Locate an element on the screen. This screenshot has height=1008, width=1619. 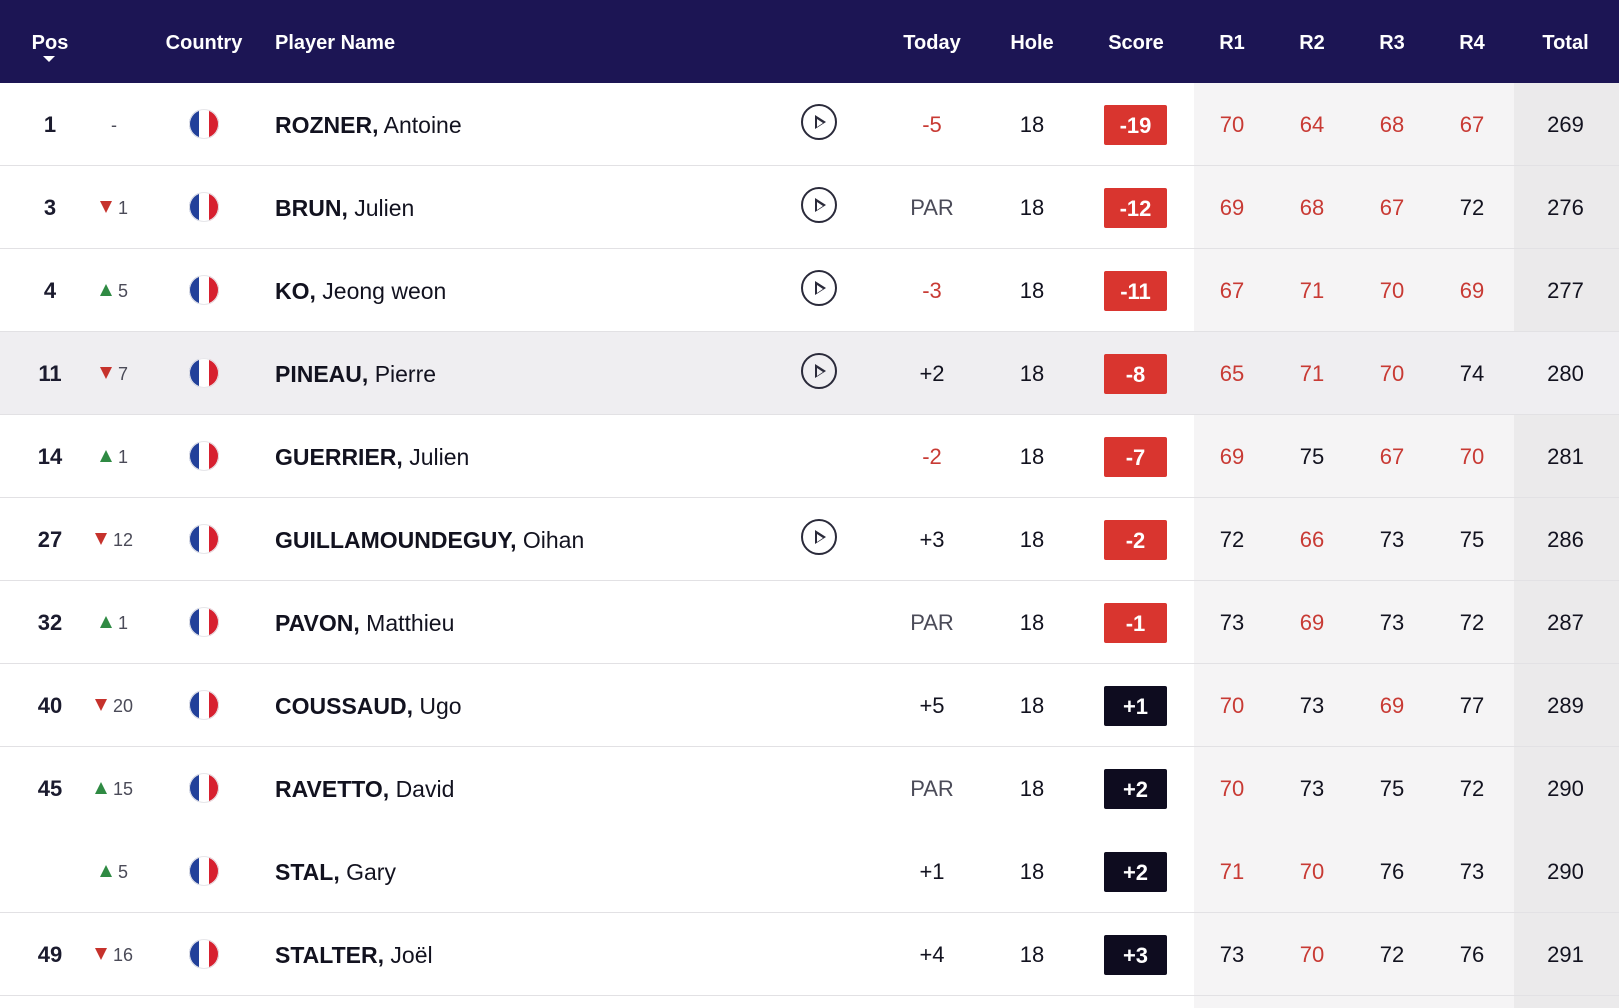
round-score-r1: 71 is located at coordinates (1232, 871).